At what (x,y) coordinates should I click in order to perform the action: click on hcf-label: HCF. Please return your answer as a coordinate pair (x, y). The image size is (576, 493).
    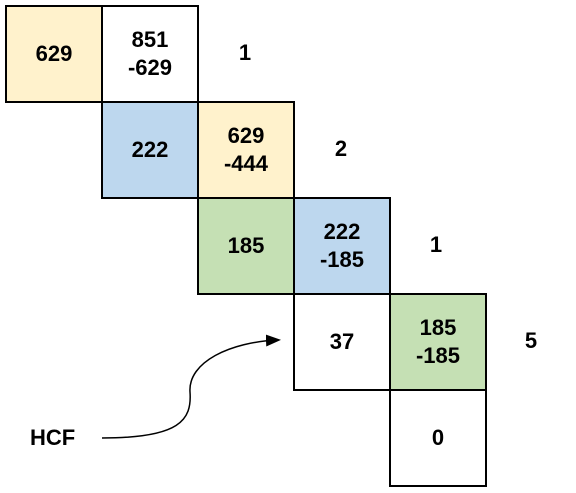
    Looking at the image, I should click on (53, 437).